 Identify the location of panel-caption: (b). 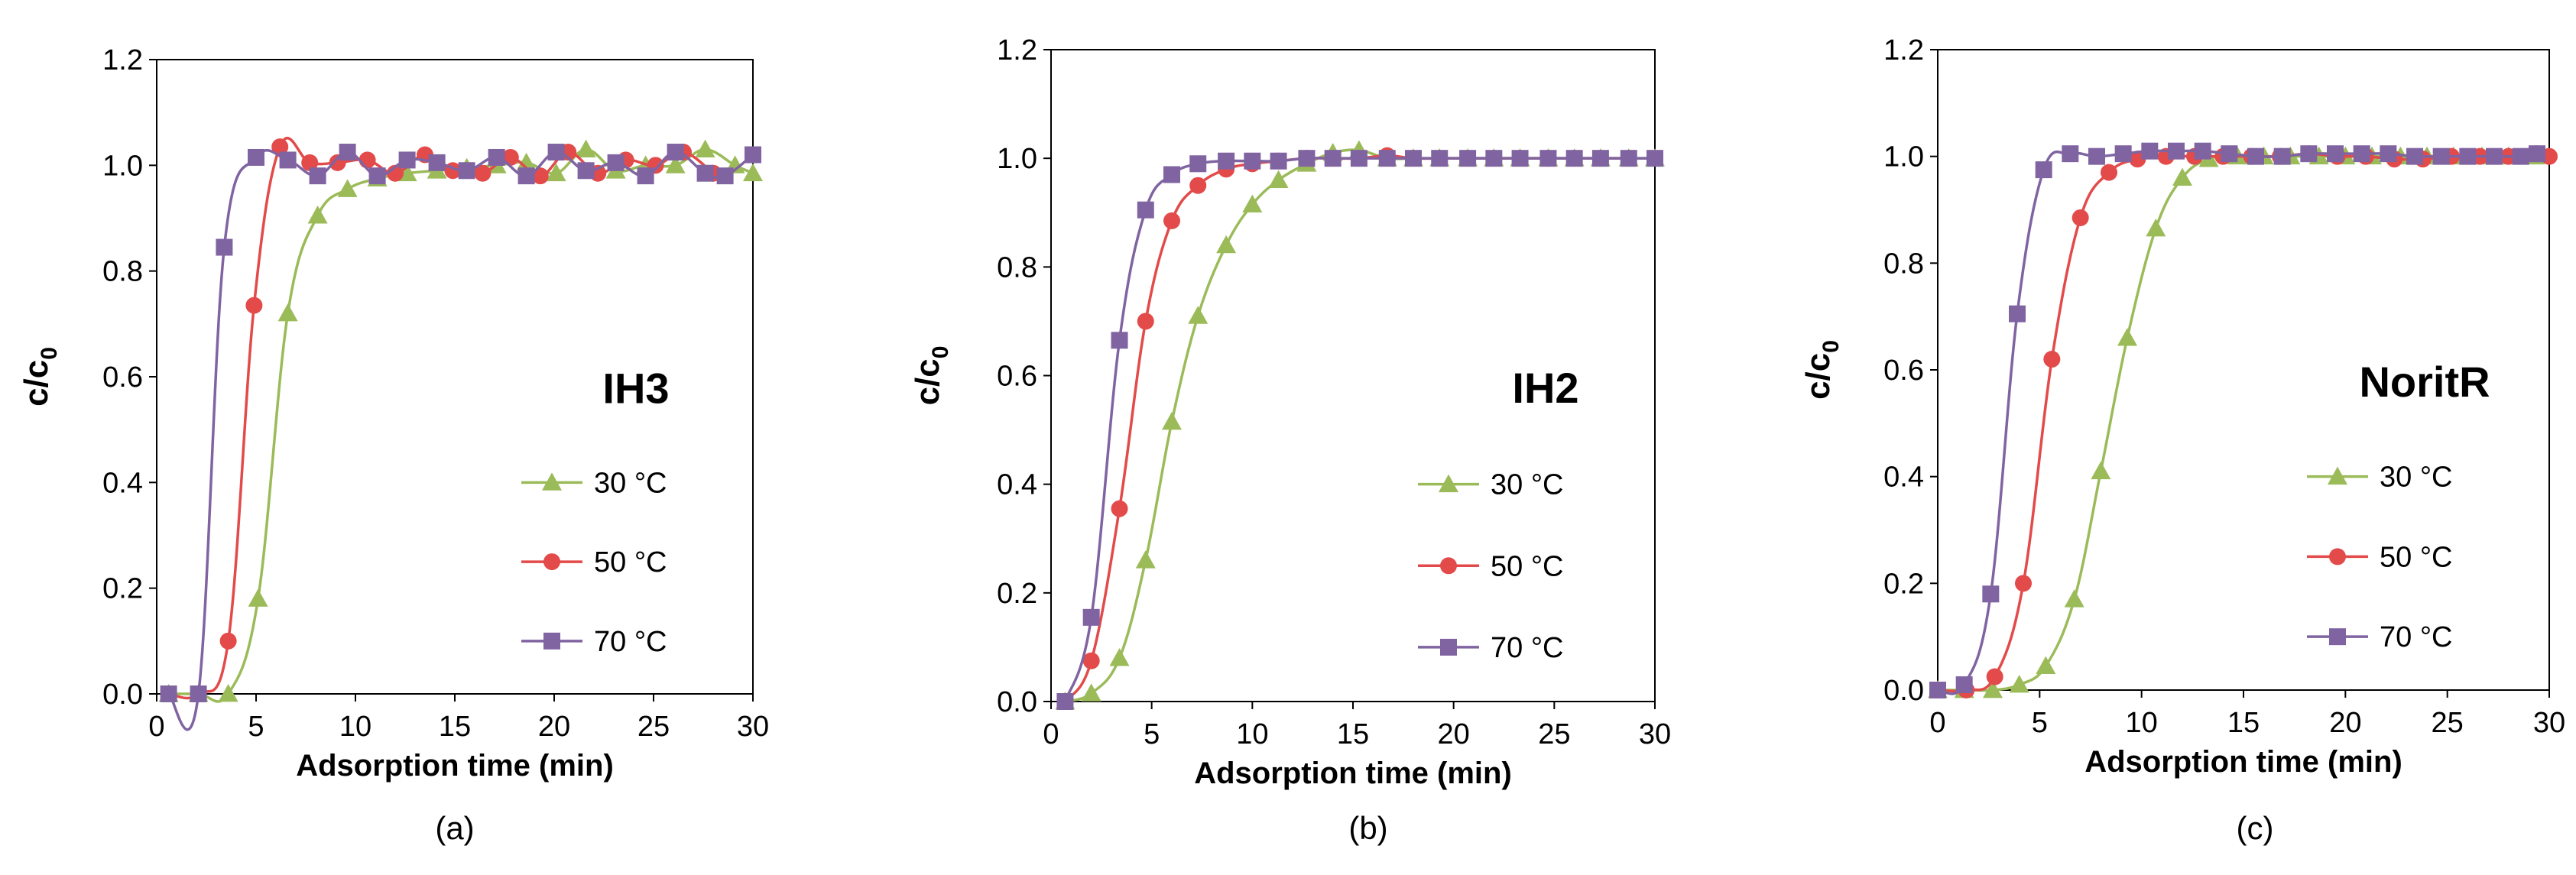
(1367, 828).